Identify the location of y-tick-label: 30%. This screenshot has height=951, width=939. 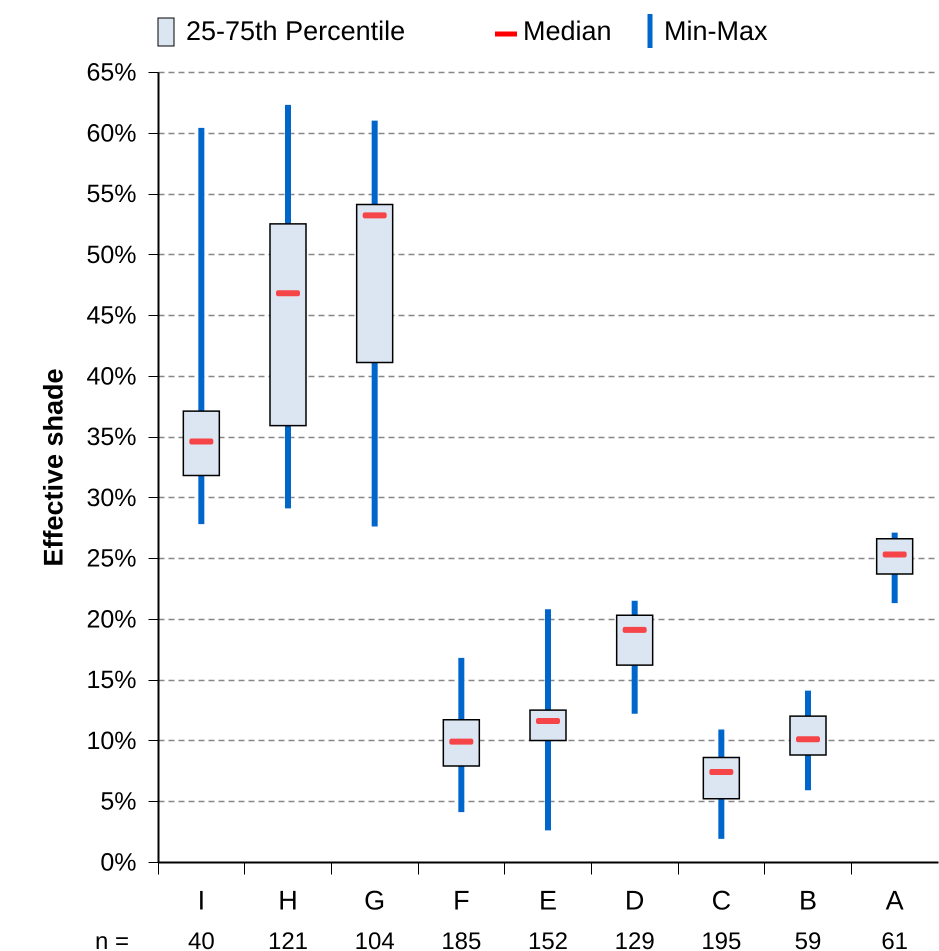
(111, 498).